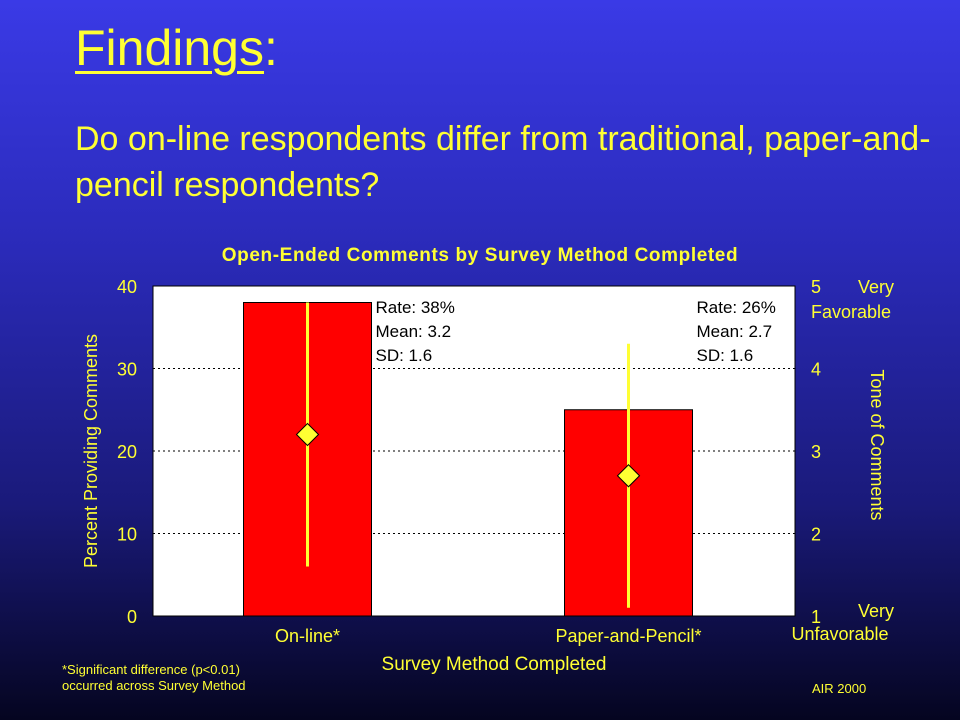  Describe the element at coordinates (132, 617) in the screenshot. I see `y-tick-label: 0` at that location.